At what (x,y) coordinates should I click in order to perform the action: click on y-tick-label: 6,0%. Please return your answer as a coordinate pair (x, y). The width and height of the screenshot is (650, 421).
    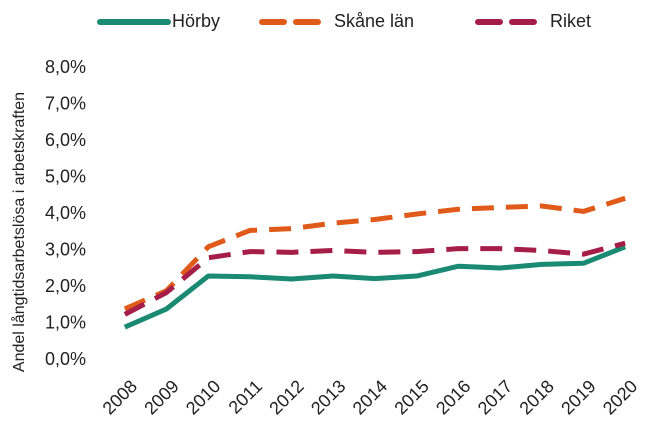
    Looking at the image, I should click on (65, 140).